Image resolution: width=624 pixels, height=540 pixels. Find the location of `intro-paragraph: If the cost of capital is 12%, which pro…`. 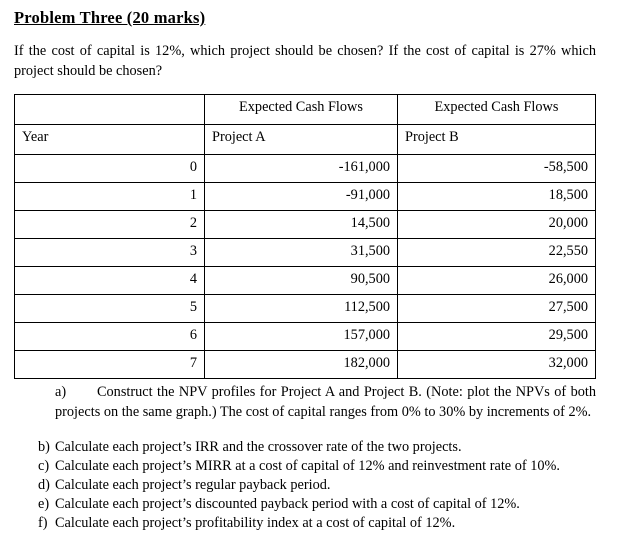

intro-paragraph: If the cost of capital is 12%, which pro… is located at coordinates (305, 61).